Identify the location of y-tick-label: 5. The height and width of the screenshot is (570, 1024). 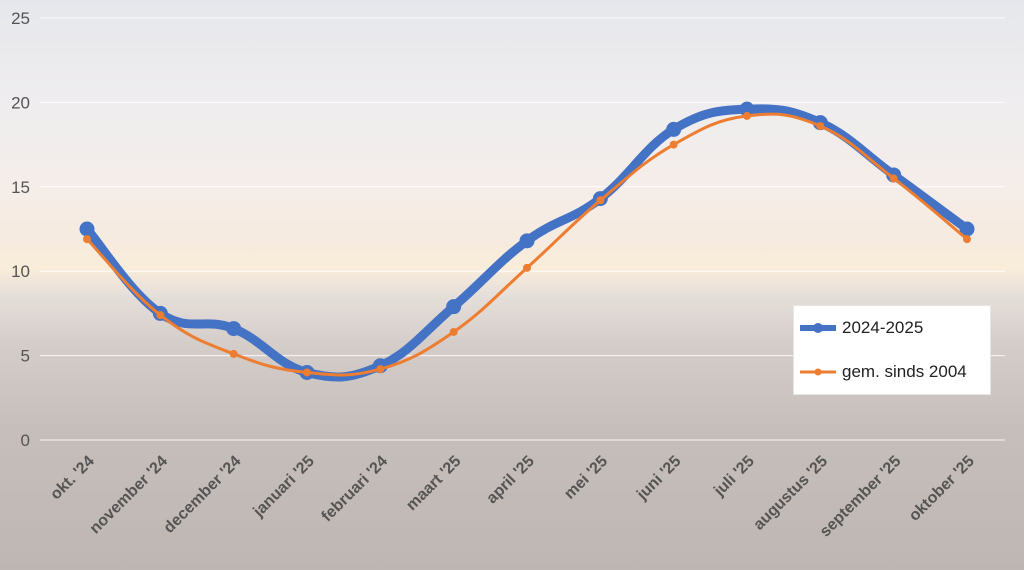
(25, 356).